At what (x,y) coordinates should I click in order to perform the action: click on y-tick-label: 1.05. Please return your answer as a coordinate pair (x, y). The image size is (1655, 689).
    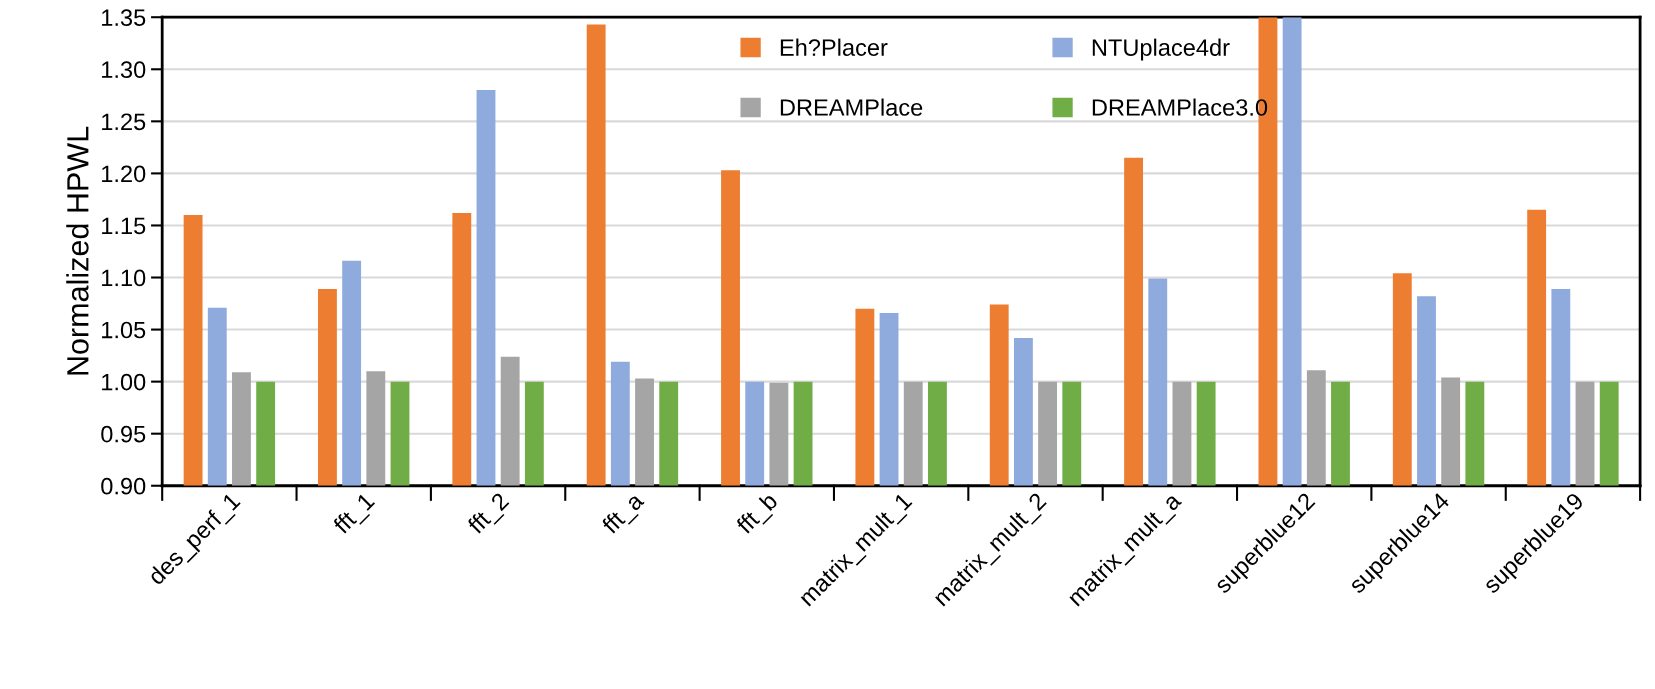
    Looking at the image, I should click on (124, 330).